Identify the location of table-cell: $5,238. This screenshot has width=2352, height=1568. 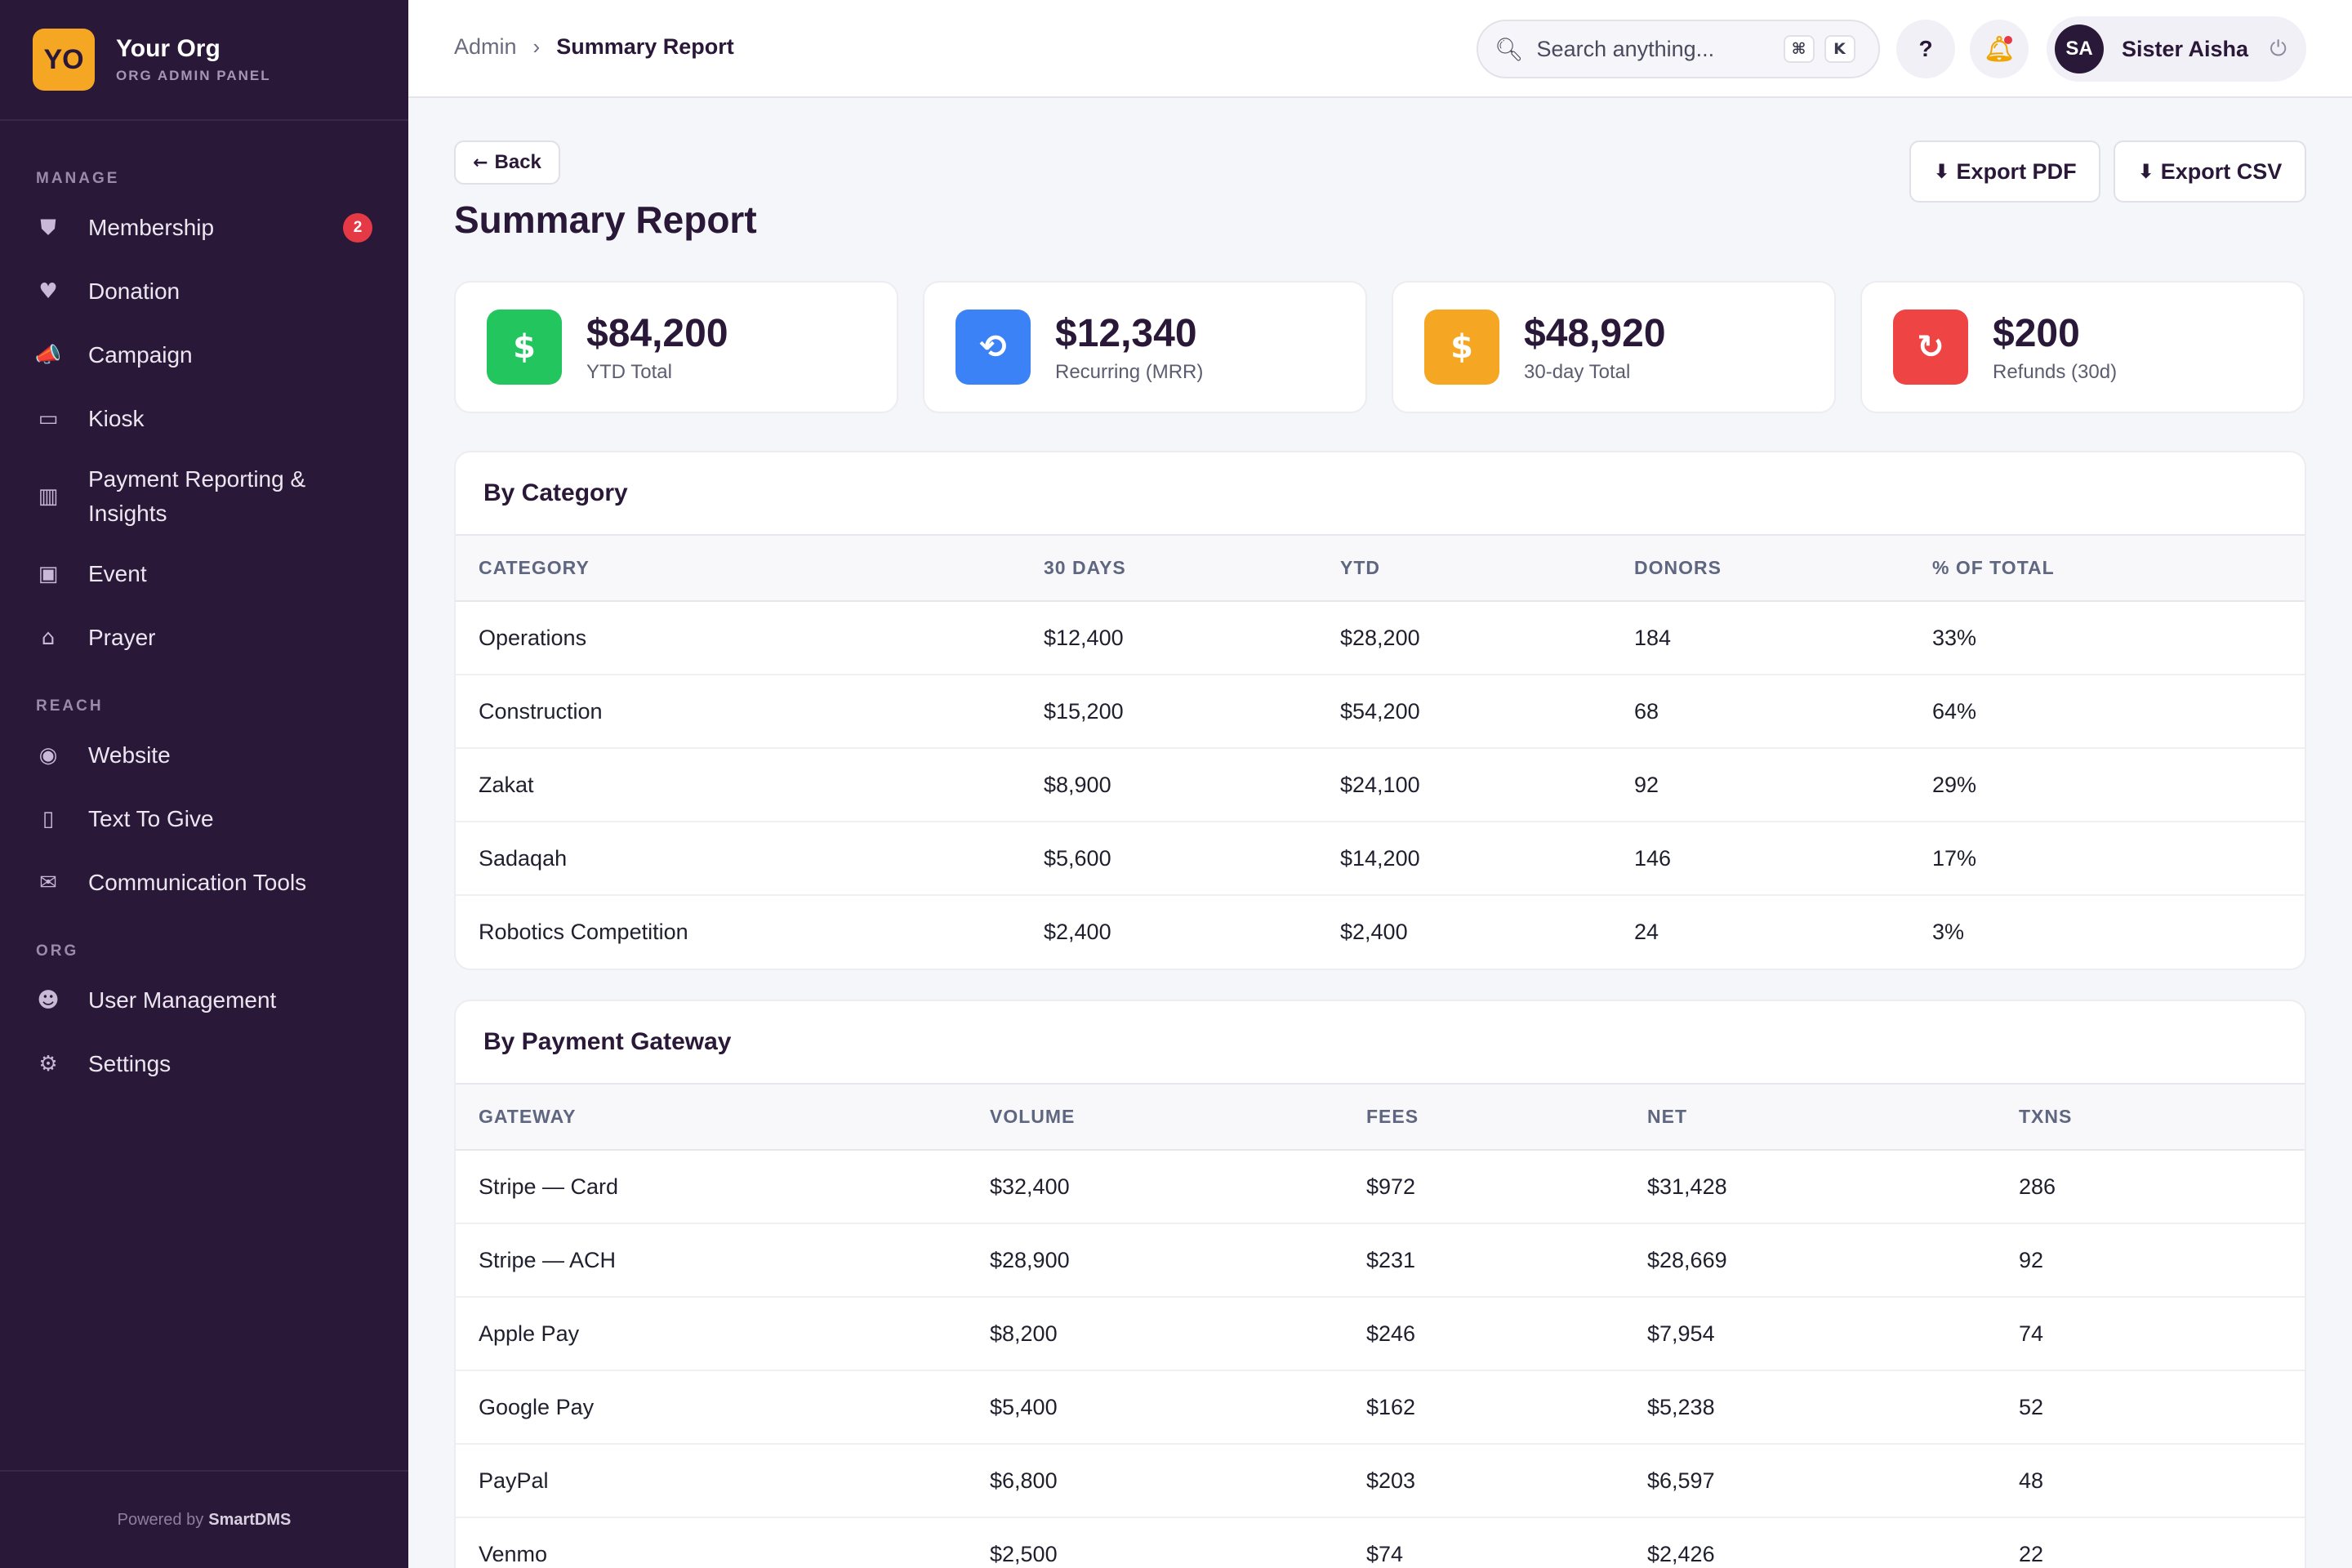
(1833, 1407).